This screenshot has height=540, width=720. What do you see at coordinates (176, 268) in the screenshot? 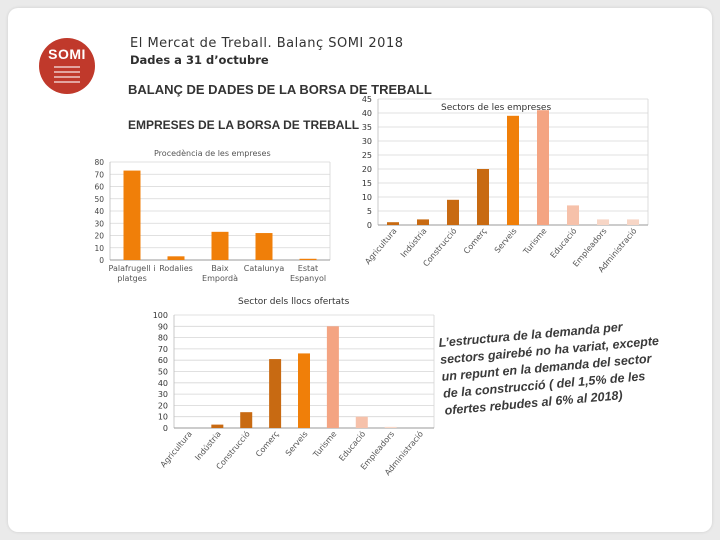
I see `x-tick-label: Rodalies` at bounding box center [176, 268].